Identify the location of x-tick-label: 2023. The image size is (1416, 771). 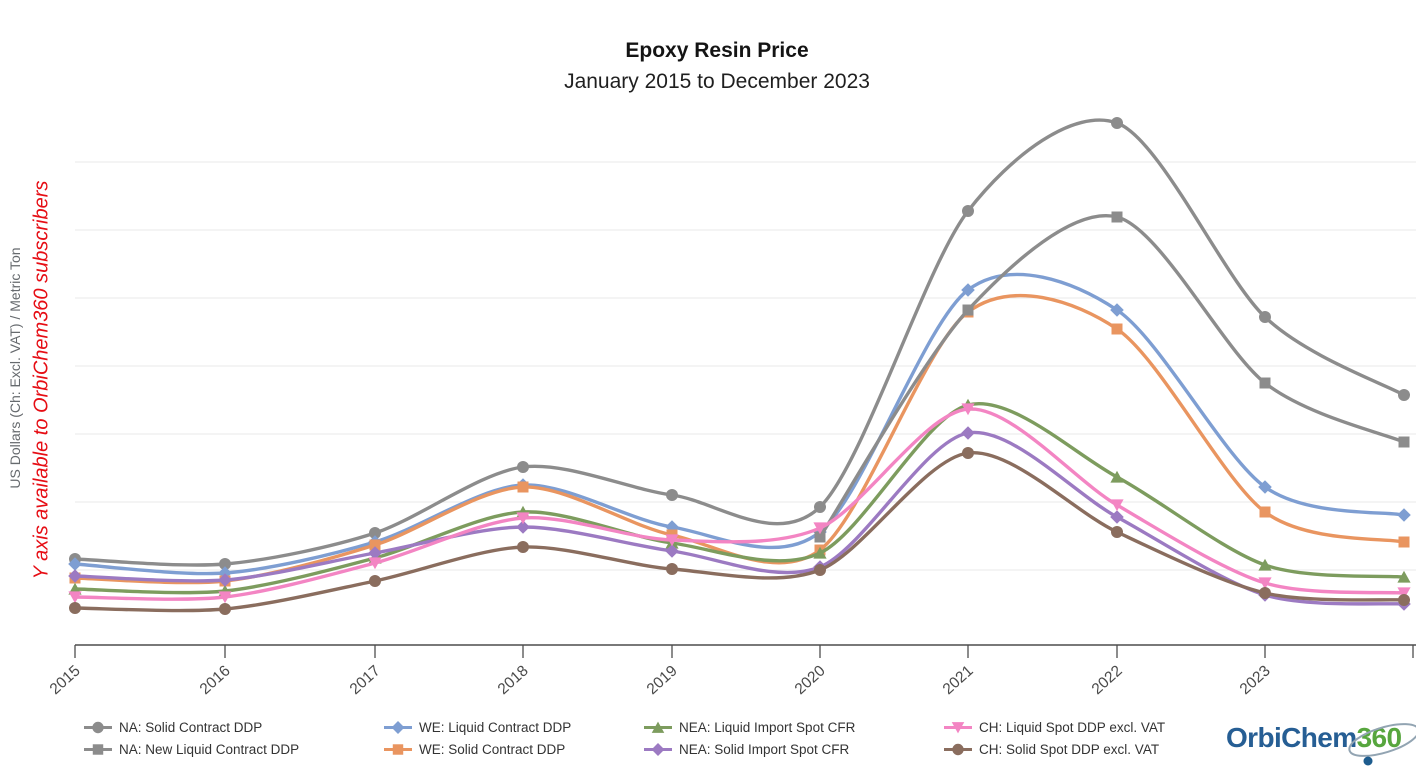
(1255, 680).